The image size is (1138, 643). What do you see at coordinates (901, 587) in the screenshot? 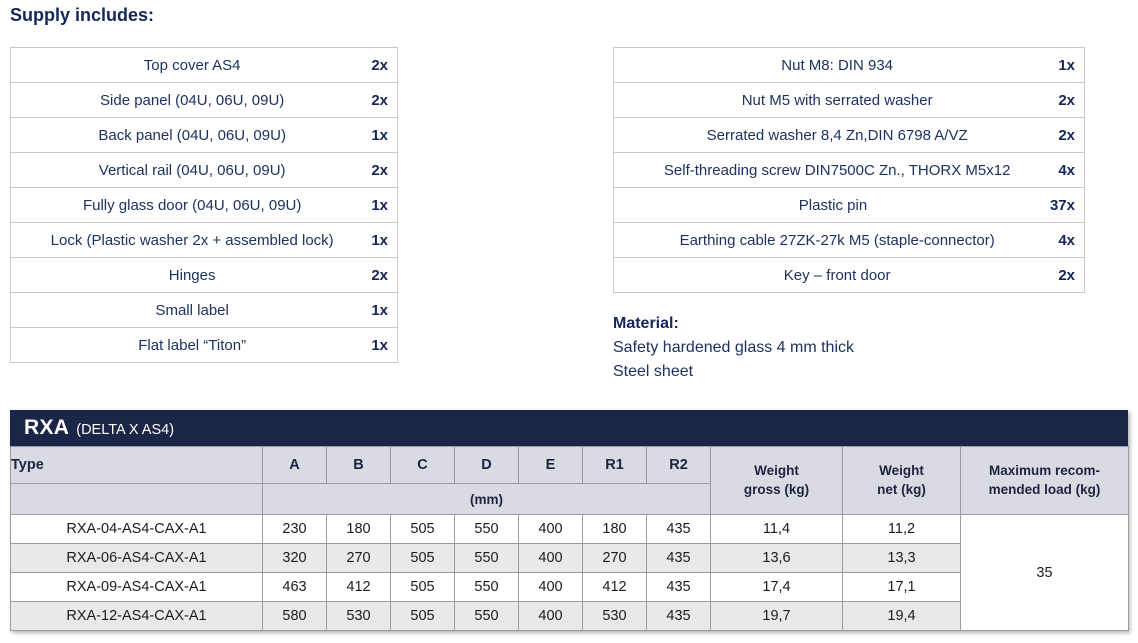
I see `cell-weight-net: 17,1` at bounding box center [901, 587].